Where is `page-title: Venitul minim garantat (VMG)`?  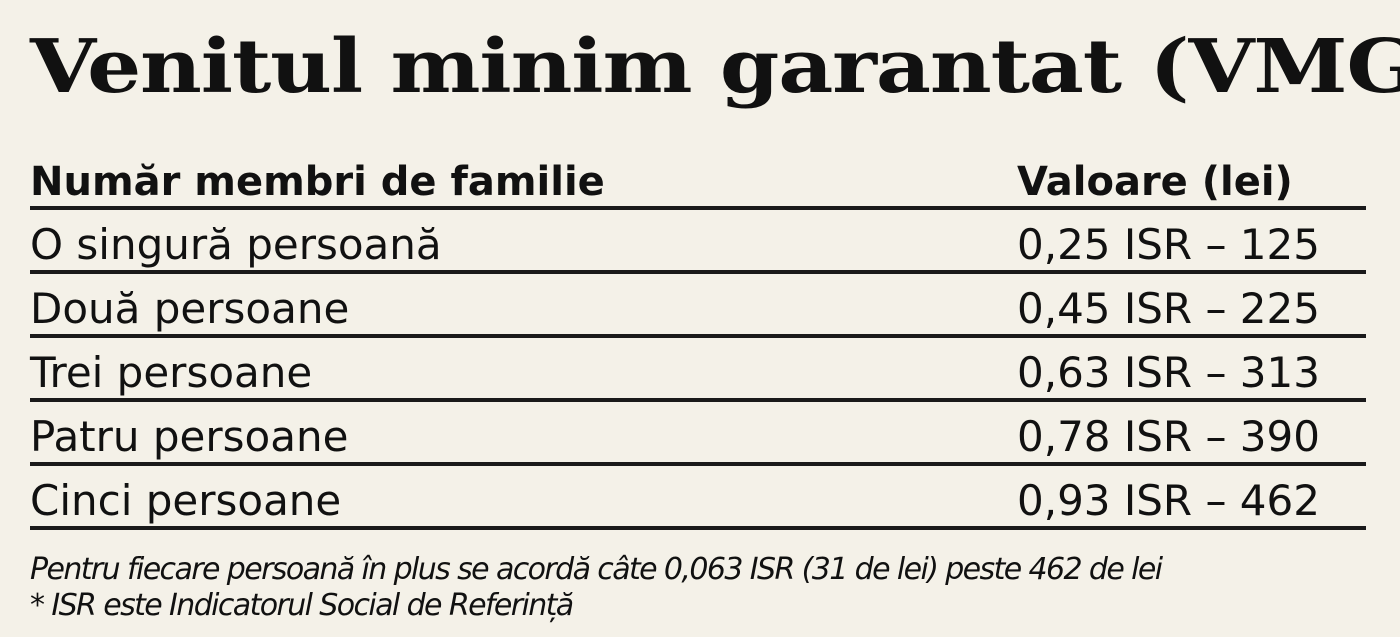
page-title: Venitul minim garantat (VMG) is located at coordinates (715, 67).